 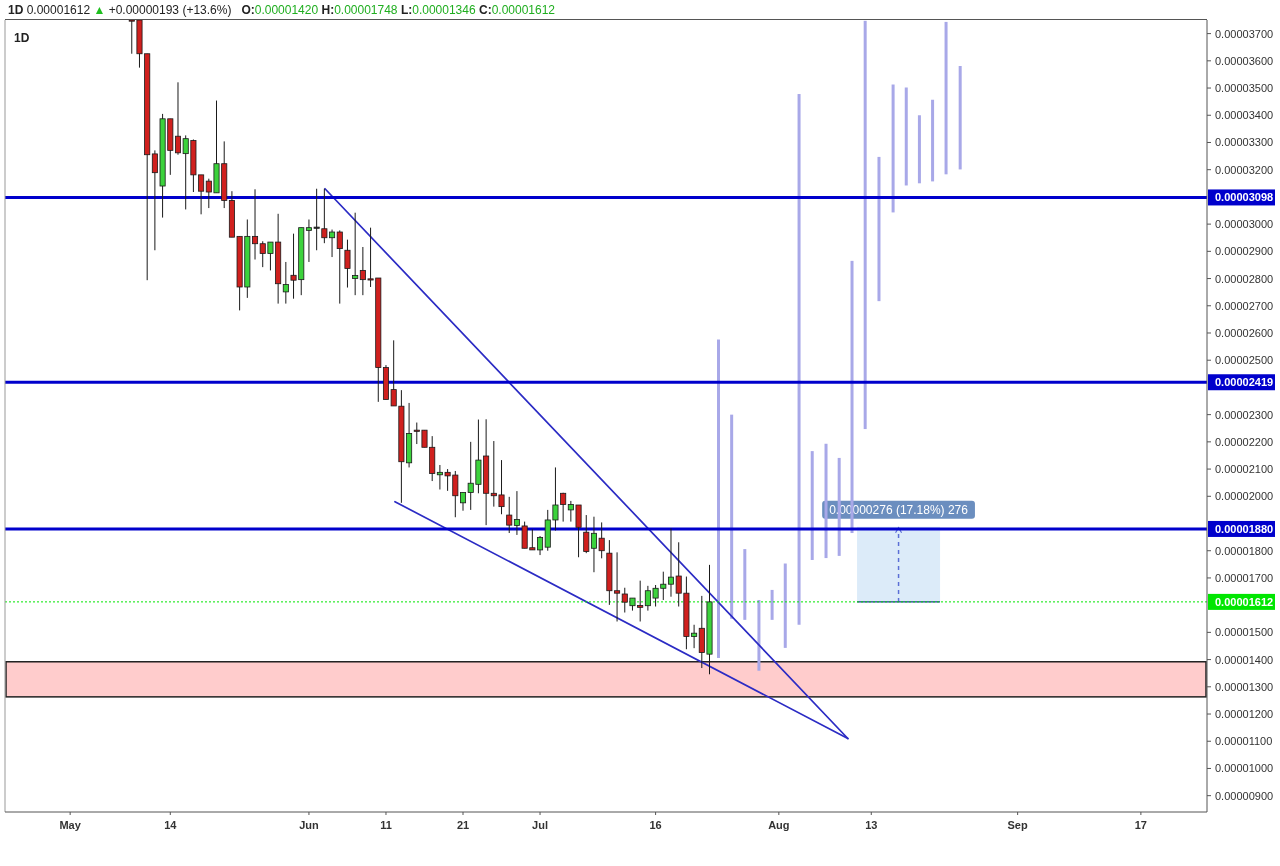 I want to click on y-tick-label: 0.00003500, so click(x=1244, y=88).